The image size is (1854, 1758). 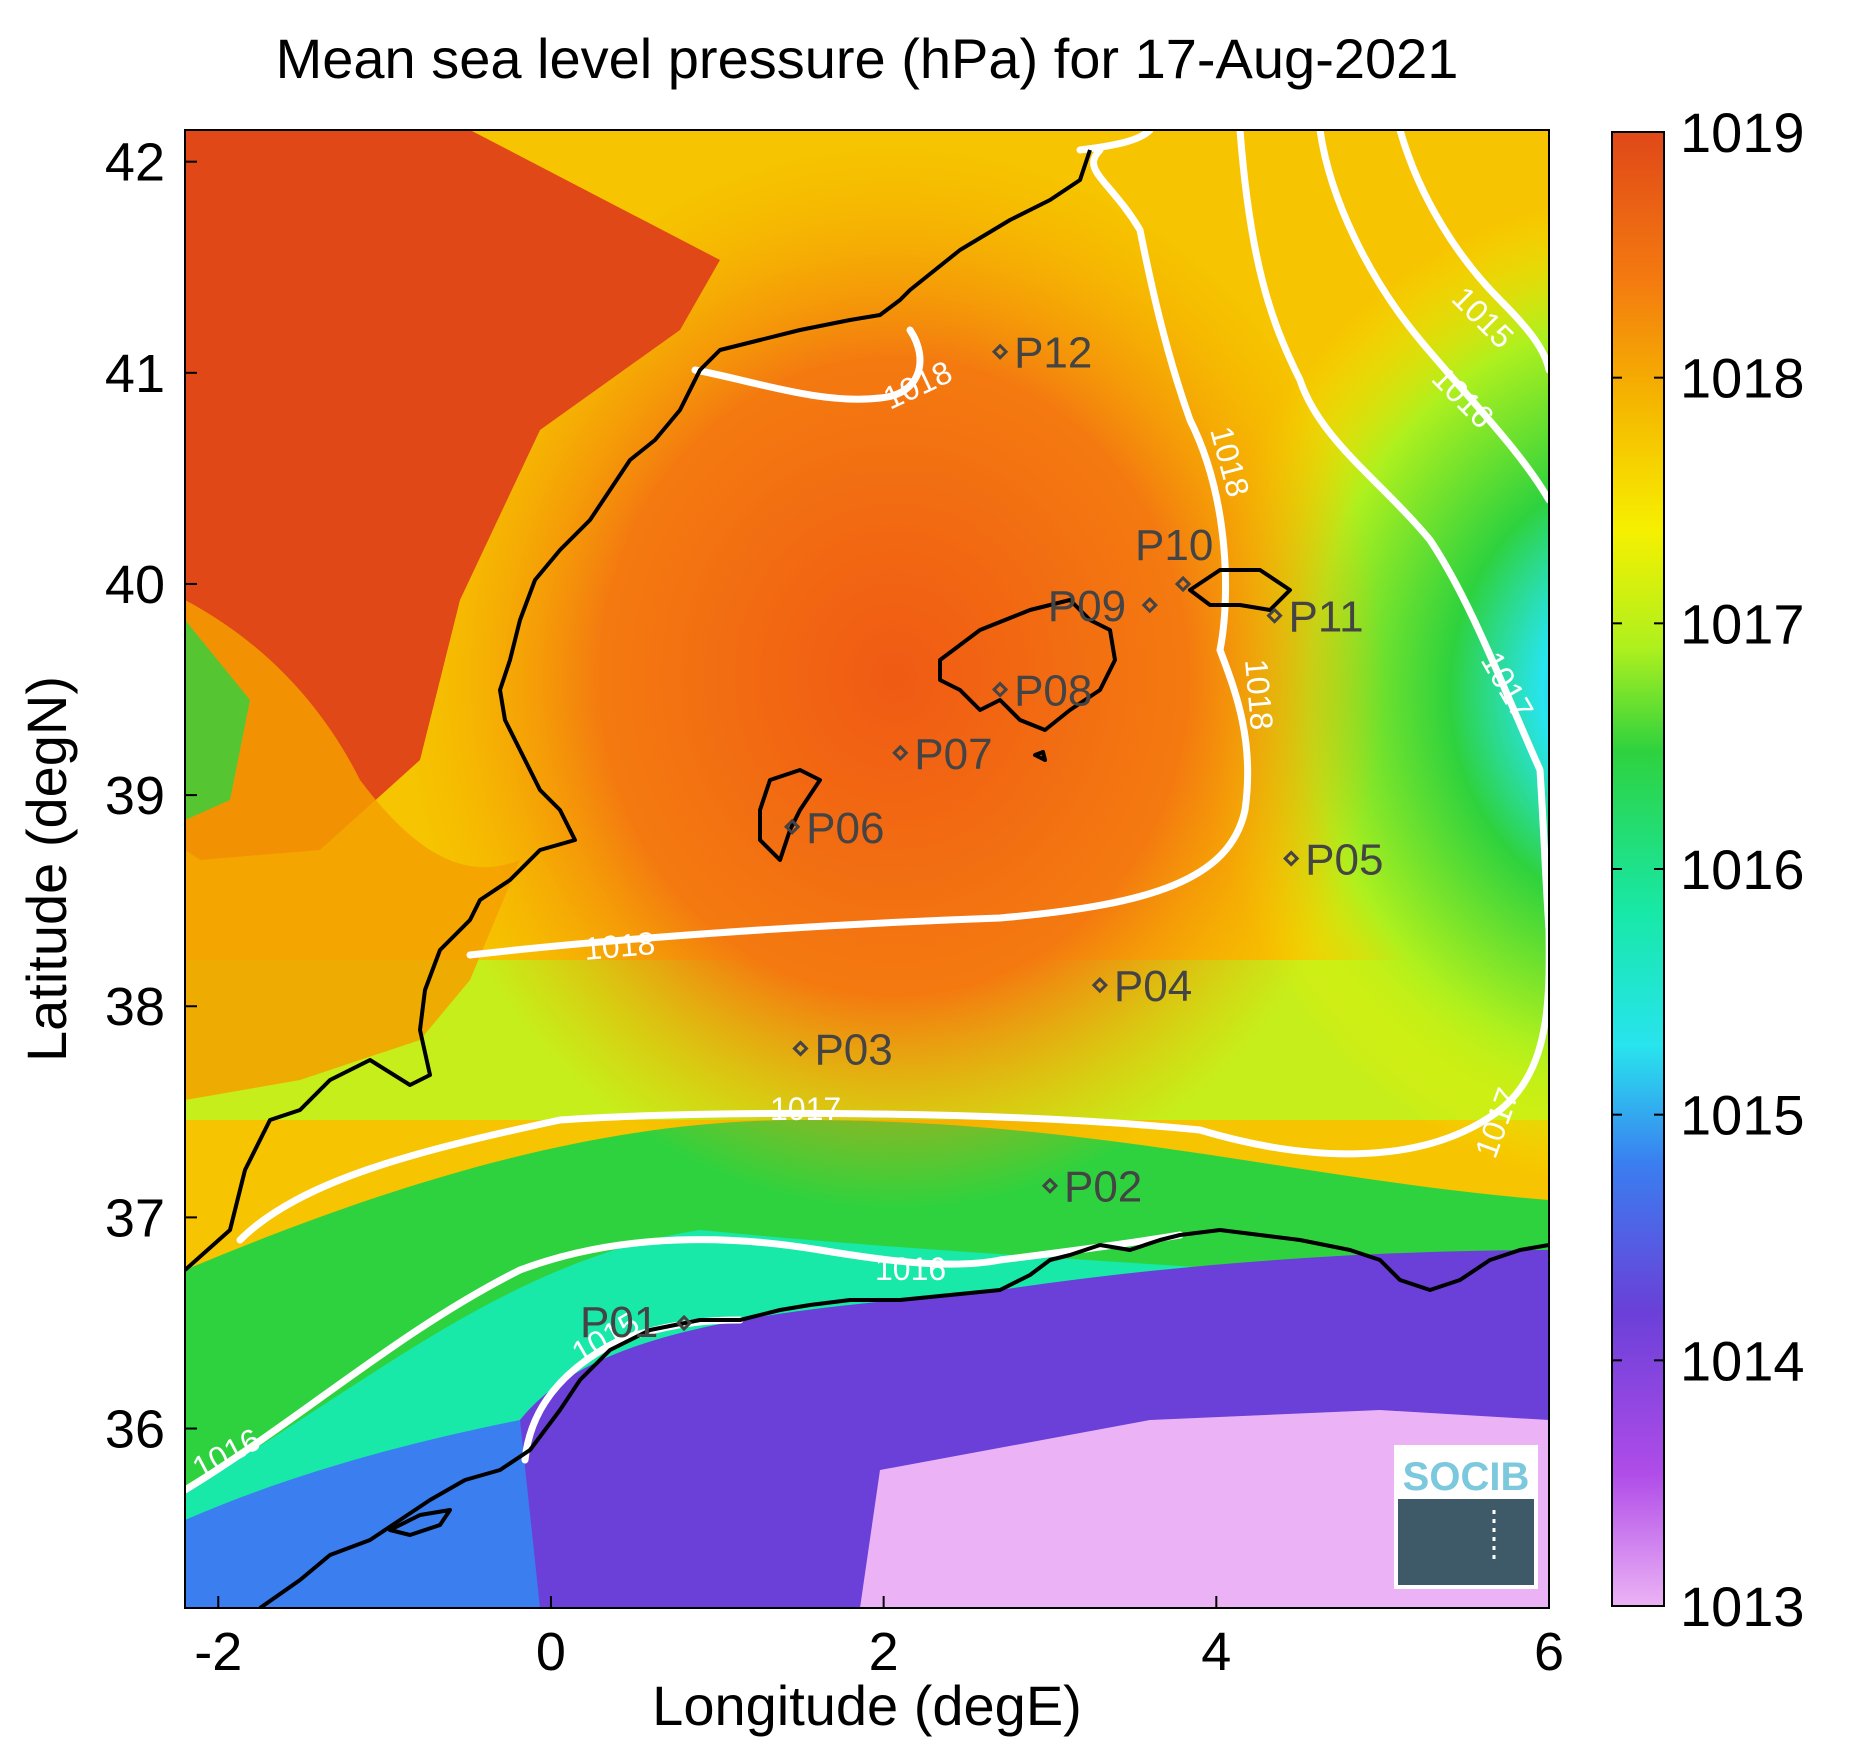 I want to click on y-tick-label: 36, so click(x=135, y=1430).